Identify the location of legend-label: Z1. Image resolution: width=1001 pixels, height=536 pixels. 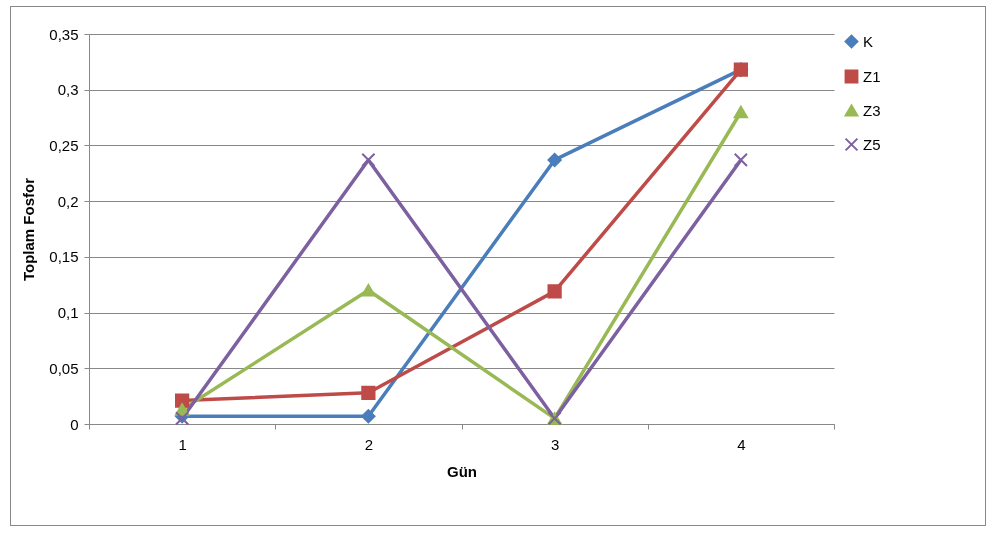
(872, 76).